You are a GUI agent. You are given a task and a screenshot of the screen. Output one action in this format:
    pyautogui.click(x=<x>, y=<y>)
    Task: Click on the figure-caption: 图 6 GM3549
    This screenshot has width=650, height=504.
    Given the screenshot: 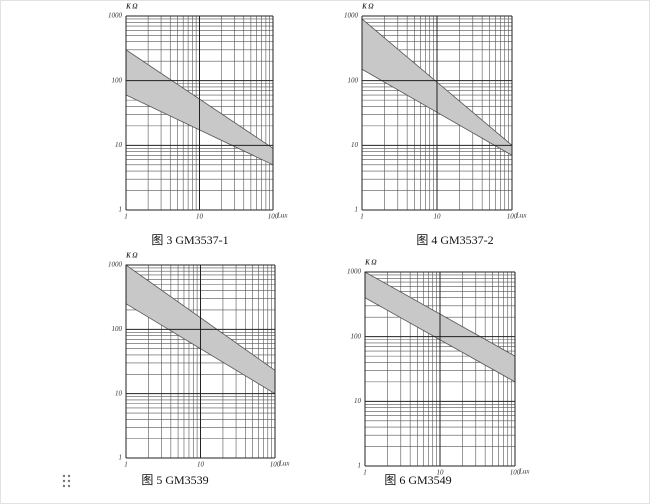 What is the action you would take?
    pyautogui.click(x=417, y=480)
    